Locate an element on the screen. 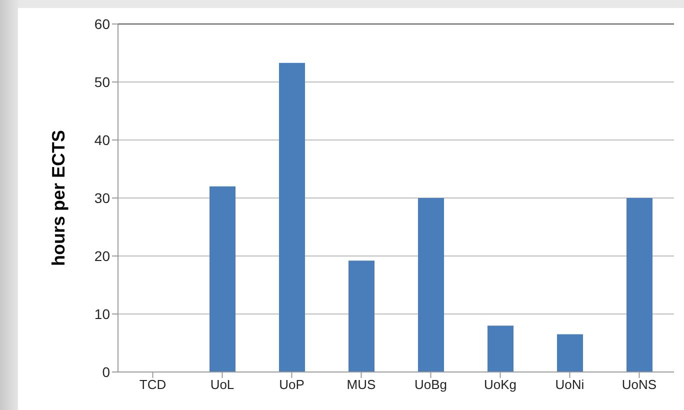  x-tick-label: UoKg is located at coordinates (500, 384).